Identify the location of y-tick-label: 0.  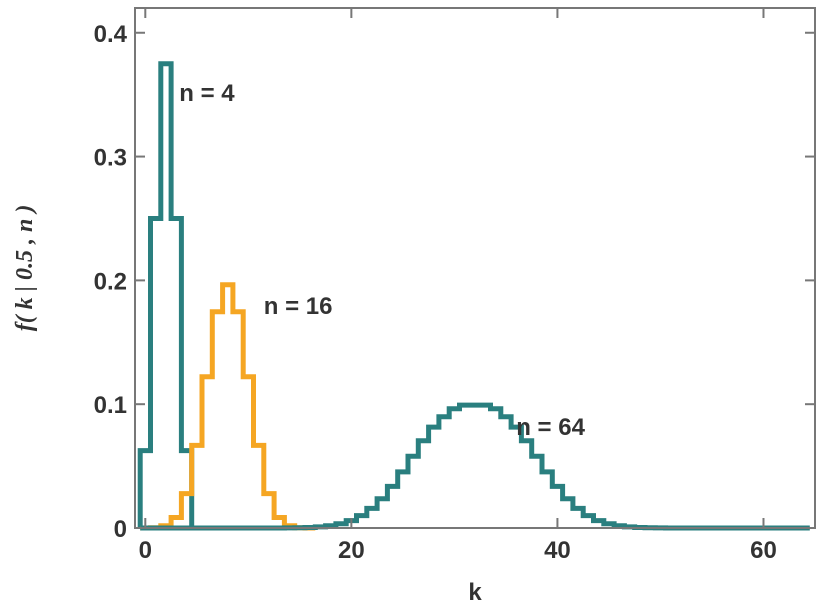
(120, 529).